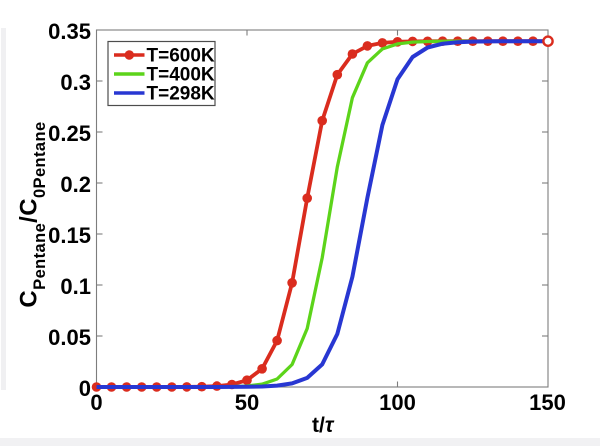 The width and height of the screenshot is (600, 446). What do you see at coordinates (181, 94) in the screenshot?
I see `svg-text: T=298K` at bounding box center [181, 94].